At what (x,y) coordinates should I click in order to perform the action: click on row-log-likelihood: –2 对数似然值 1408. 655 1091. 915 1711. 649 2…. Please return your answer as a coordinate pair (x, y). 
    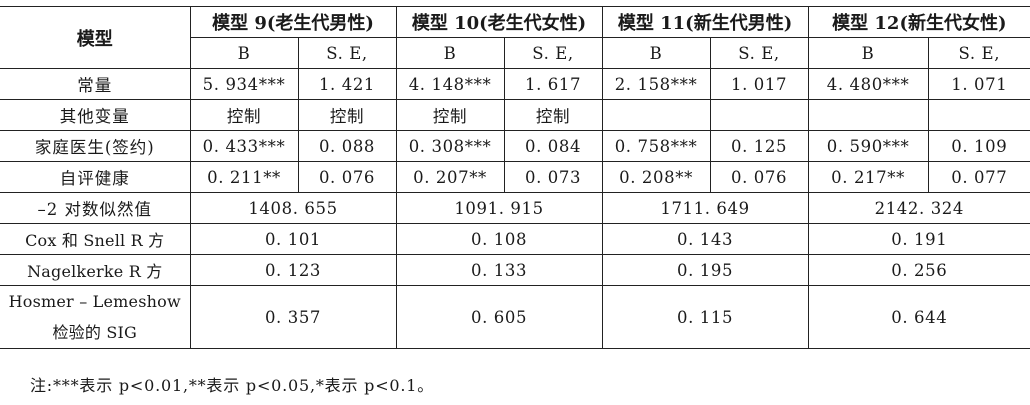
    Looking at the image, I should click on (515, 208).